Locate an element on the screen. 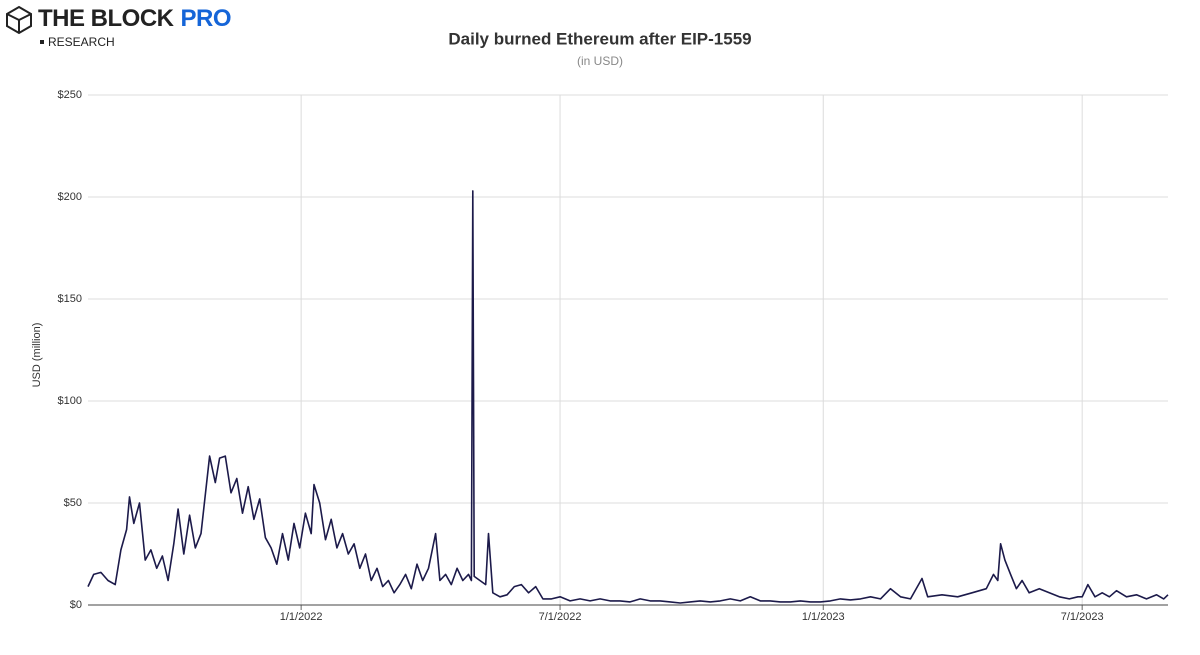 The image size is (1200, 655). chart-subtitle: (in USD) is located at coordinates (600, 61).